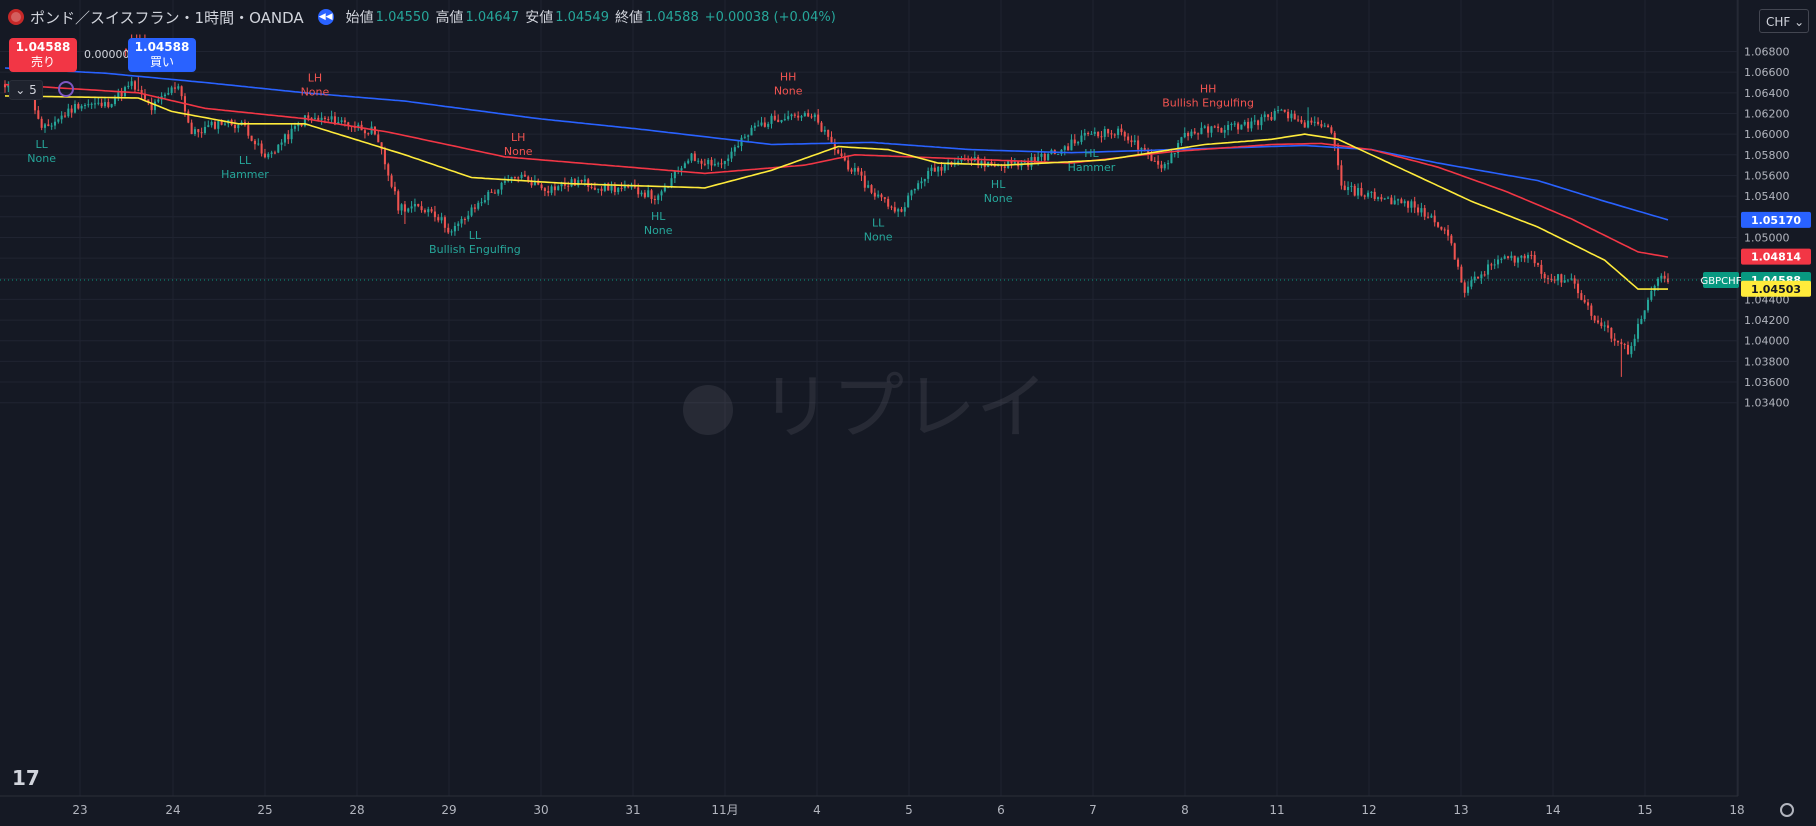 The width and height of the screenshot is (1816, 826). I want to click on buy-button: 1.04588 買い, so click(162, 55).